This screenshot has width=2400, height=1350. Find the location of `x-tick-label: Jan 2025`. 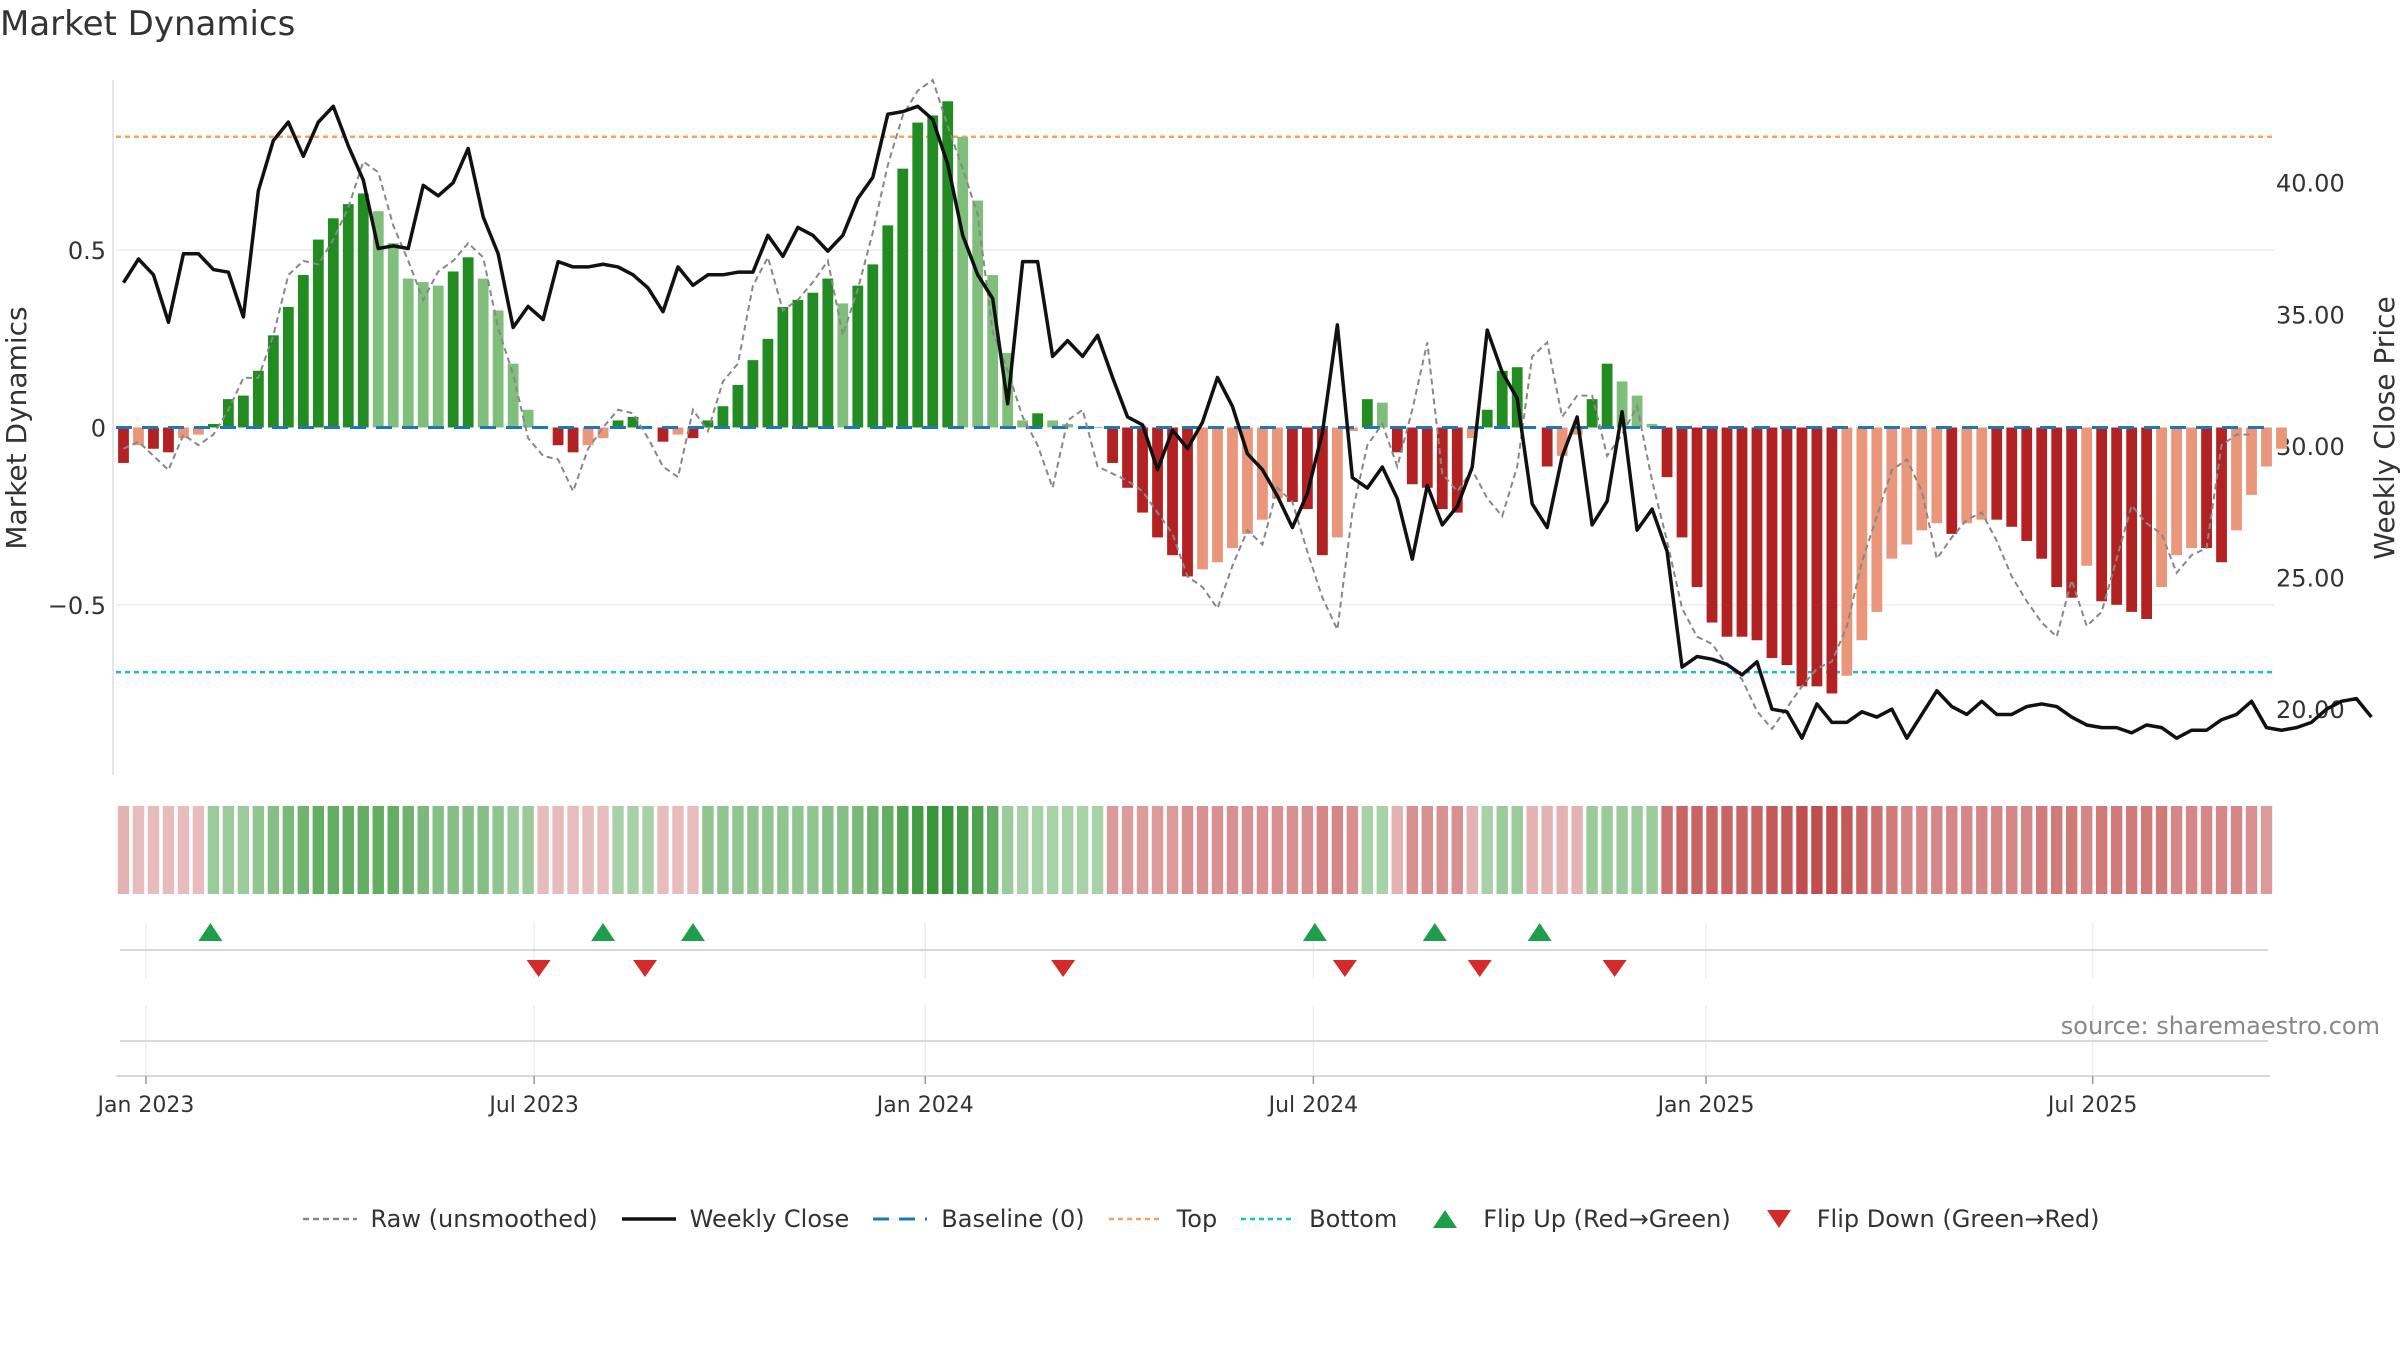

x-tick-label: Jan 2025 is located at coordinates (1705, 1105).